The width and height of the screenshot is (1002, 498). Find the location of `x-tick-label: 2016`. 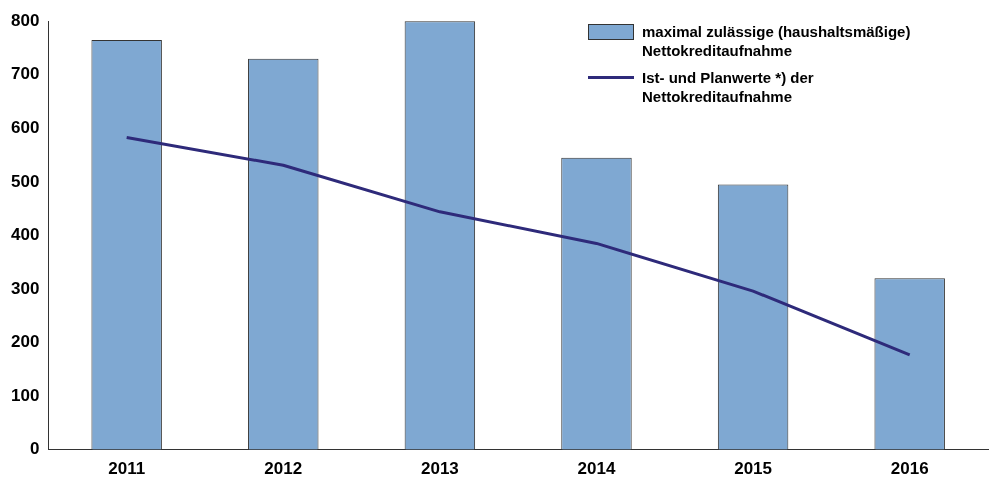

x-tick-label: 2016 is located at coordinates (909, 469).